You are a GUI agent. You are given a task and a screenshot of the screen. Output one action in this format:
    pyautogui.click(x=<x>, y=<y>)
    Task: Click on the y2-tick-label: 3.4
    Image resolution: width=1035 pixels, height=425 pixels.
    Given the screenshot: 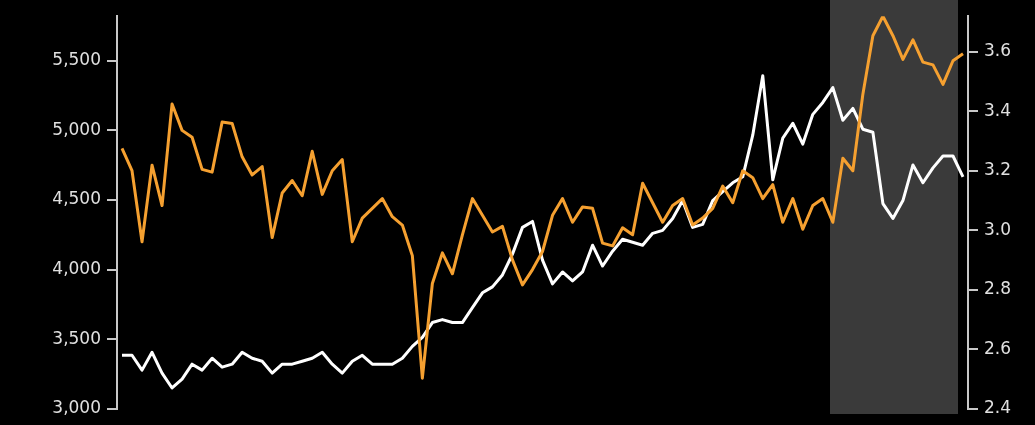 What is the action you would take?
    pyautogui.click(x=998, y=109)
    